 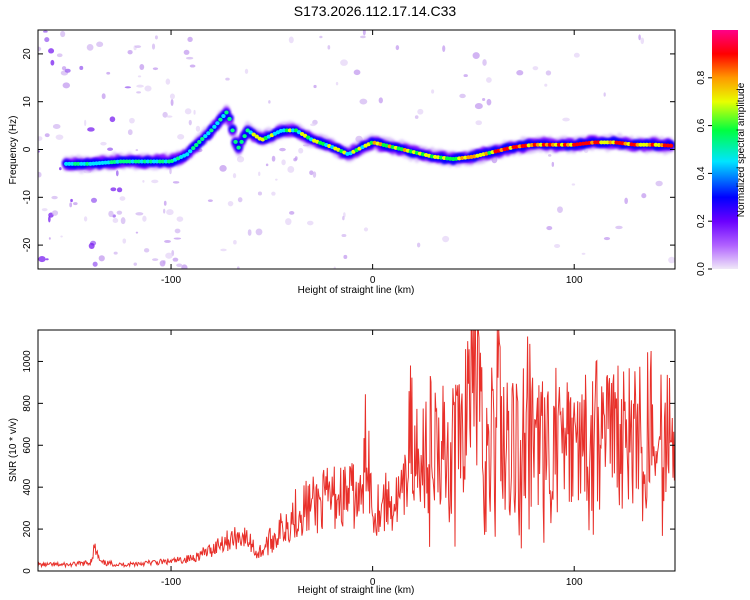 What do you see at coordinates (27, 444) in the screenshot?
I see `snr-ytick-label: 600` at bounding box center [27, 444].